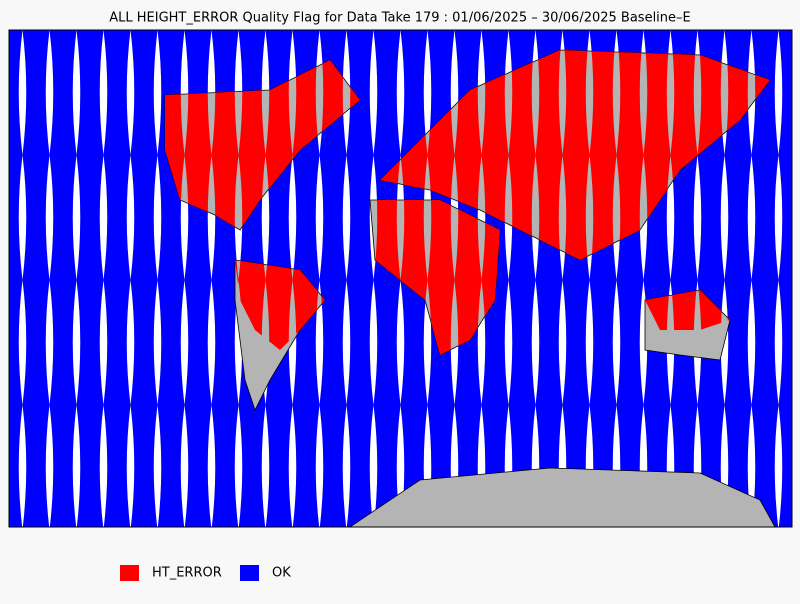 The image size is (800, 604). I want to click on legend-label: OK, so click(281, 573).